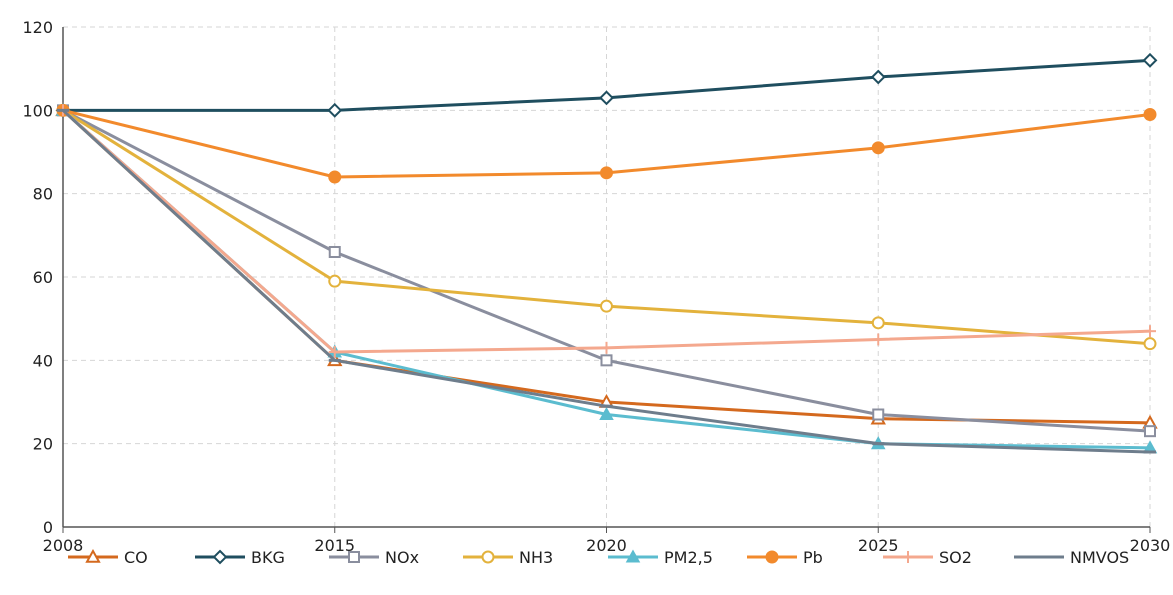 The image size is (1173, 595). I want to click on legend-marker-nox, so click(354, 557).